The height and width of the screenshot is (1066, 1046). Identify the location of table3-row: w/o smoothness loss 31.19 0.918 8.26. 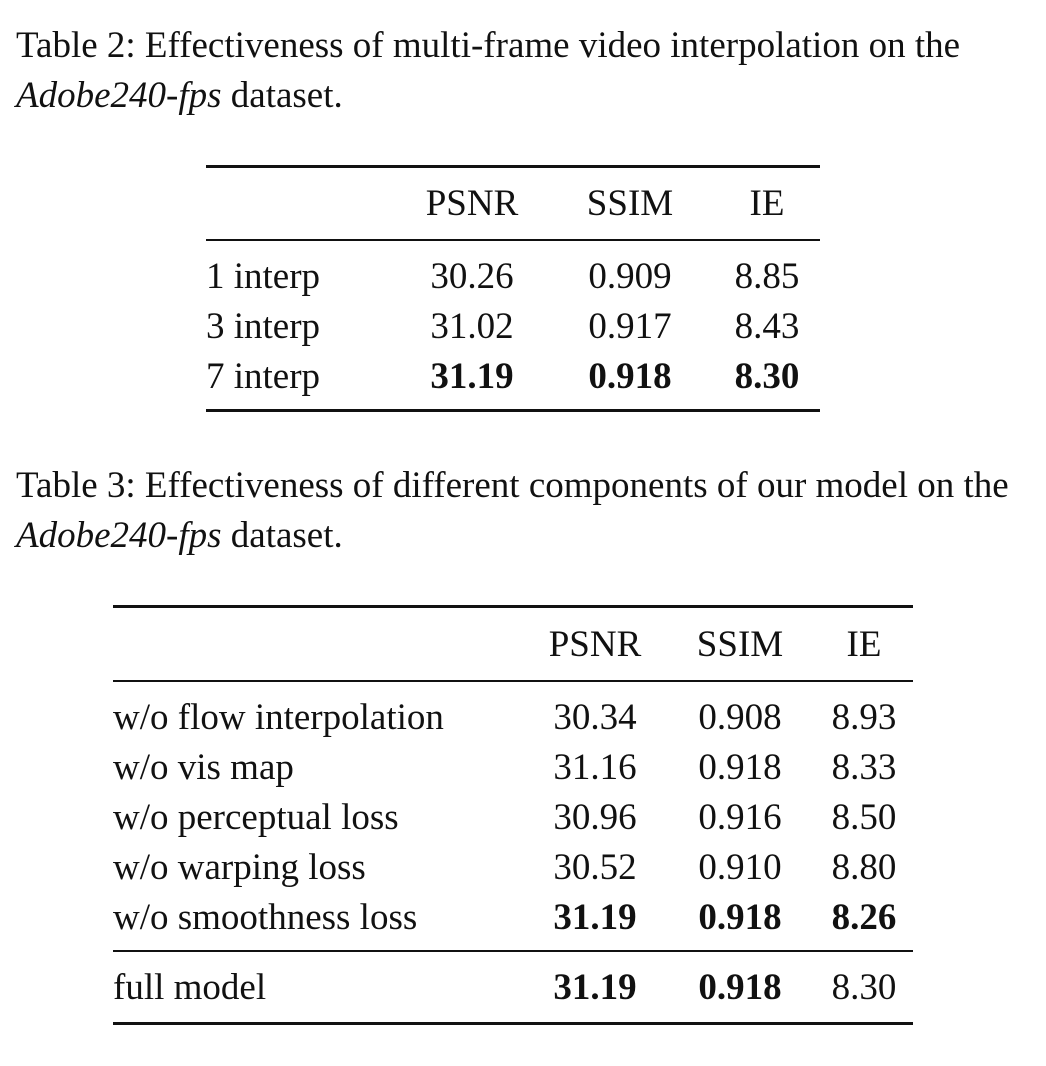
(513, 922).